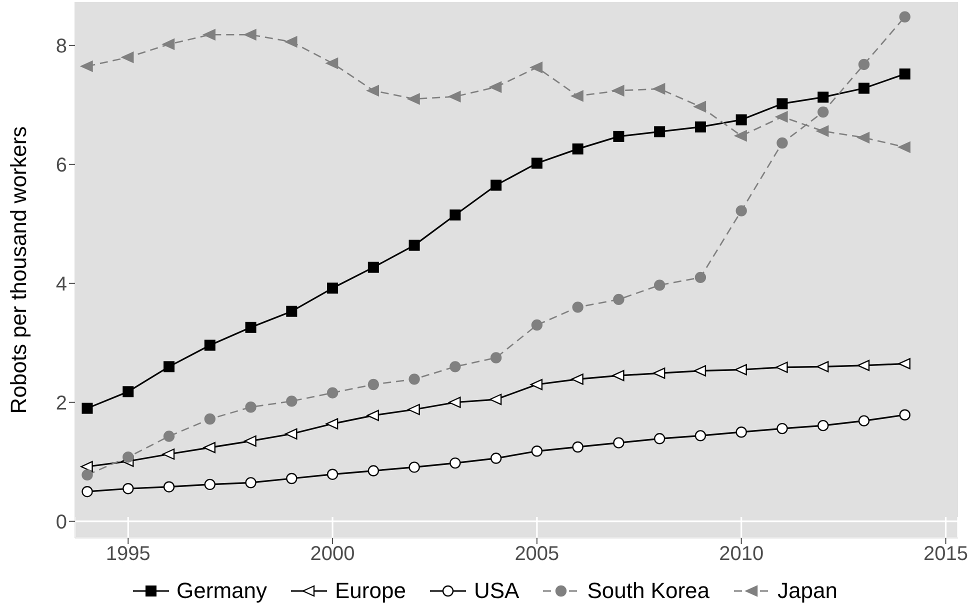 The width and height of the screenshot is (974, 612). What do you see at coordinates (332, 554) in the screenshot?
I see `x-tick-label: 2000` at bounding box center [332, 554].